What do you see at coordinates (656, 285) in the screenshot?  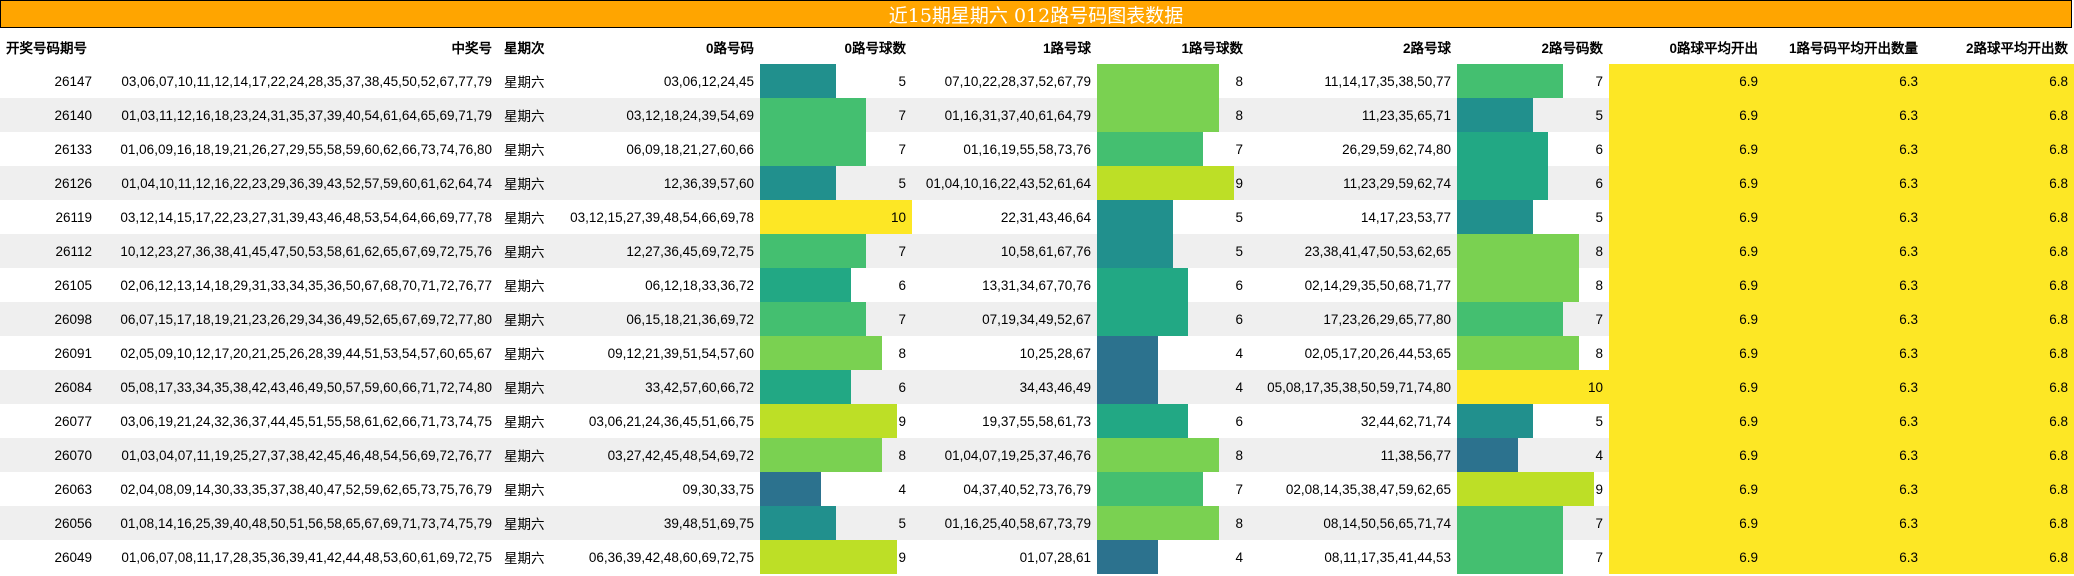 I see `route0-numbers-cell: 06,12,18,33,36,72` at bounding box center [656, 285].